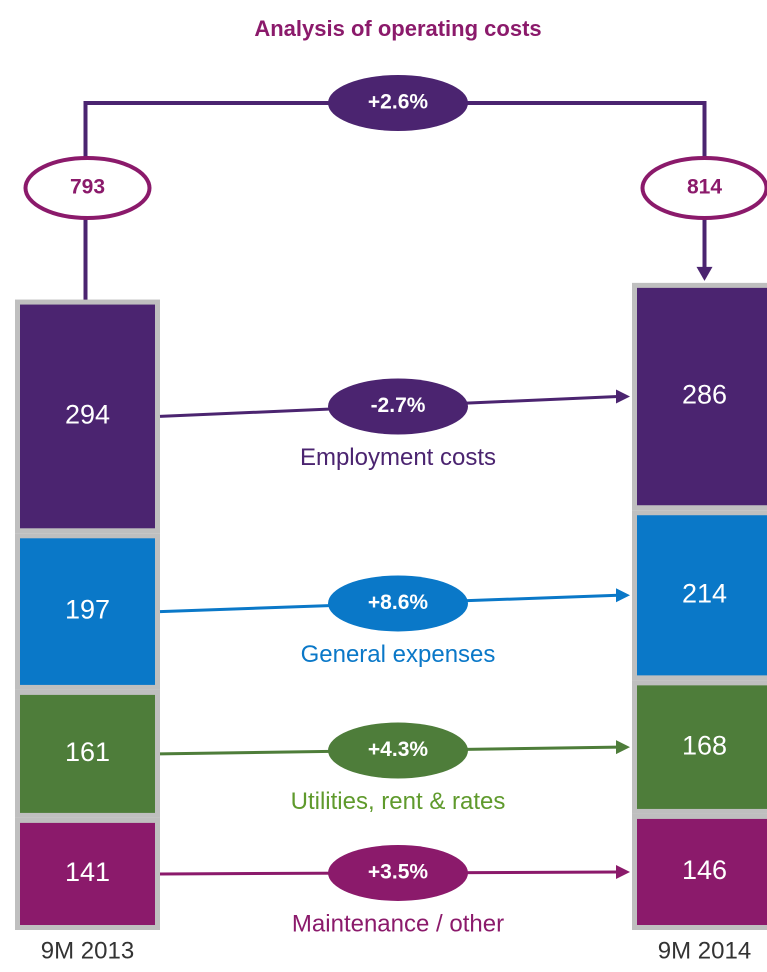  What do you see at coordinates (398, 654) in the screenshot?
I see `series-name: General expenses` at bounding box center [398, 654].